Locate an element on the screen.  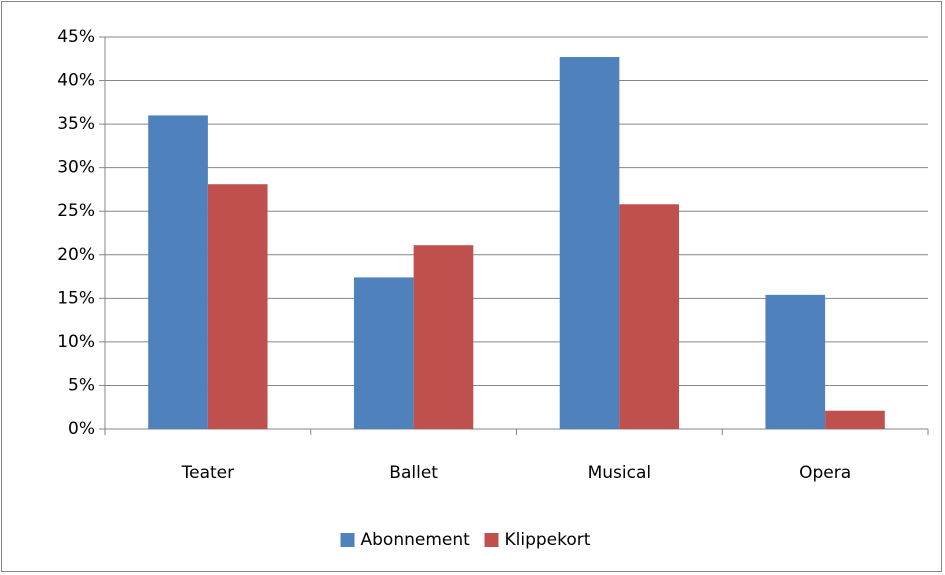
y-tick-label: 35% is located at coordinates (76, 124).